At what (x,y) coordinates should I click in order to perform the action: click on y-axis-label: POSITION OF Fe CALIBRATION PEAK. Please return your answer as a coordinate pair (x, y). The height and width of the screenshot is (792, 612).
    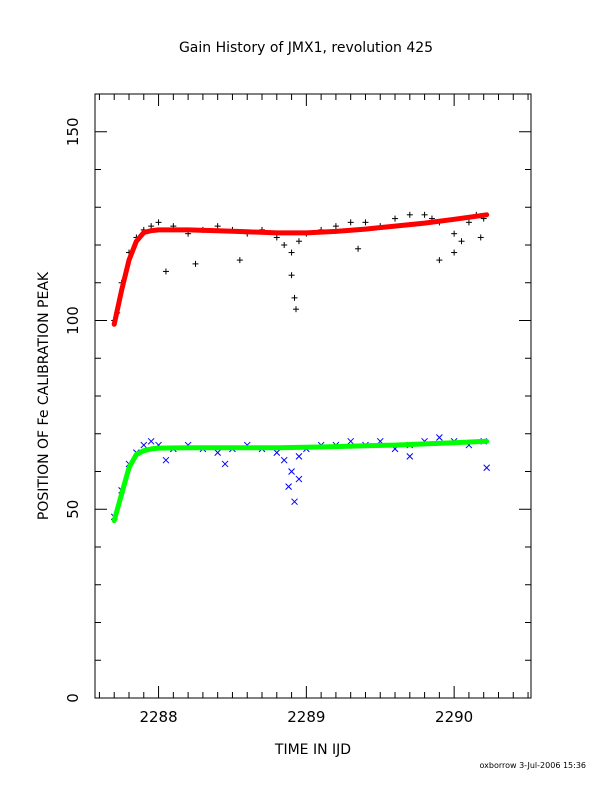
    Looking at the image, I should click on (44, 395).